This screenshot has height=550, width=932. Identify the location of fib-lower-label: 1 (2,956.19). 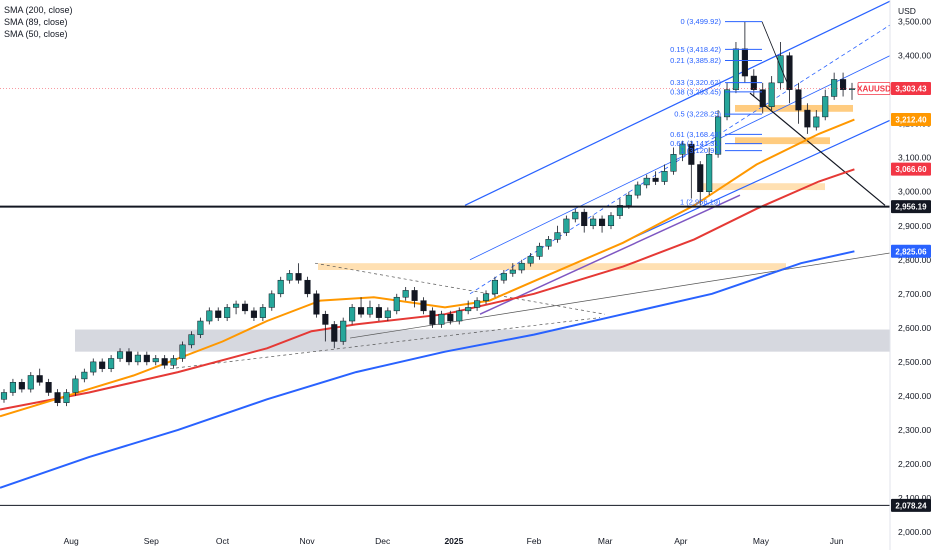
(700, 202).